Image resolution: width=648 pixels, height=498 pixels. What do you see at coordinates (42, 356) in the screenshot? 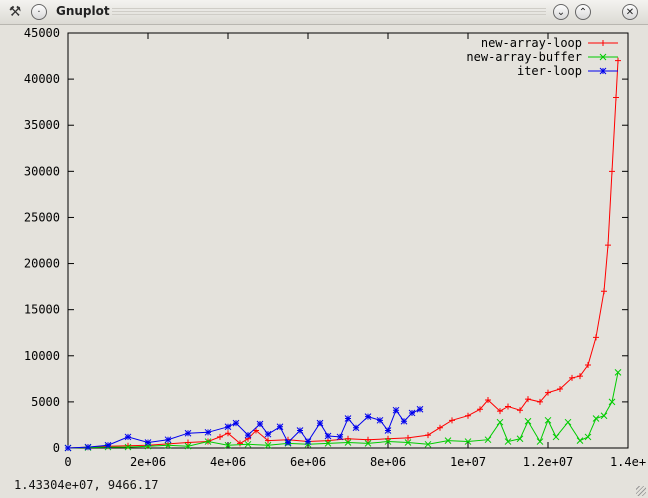
I see `y-tick-label: 10000` at bounding box center [42, 356].